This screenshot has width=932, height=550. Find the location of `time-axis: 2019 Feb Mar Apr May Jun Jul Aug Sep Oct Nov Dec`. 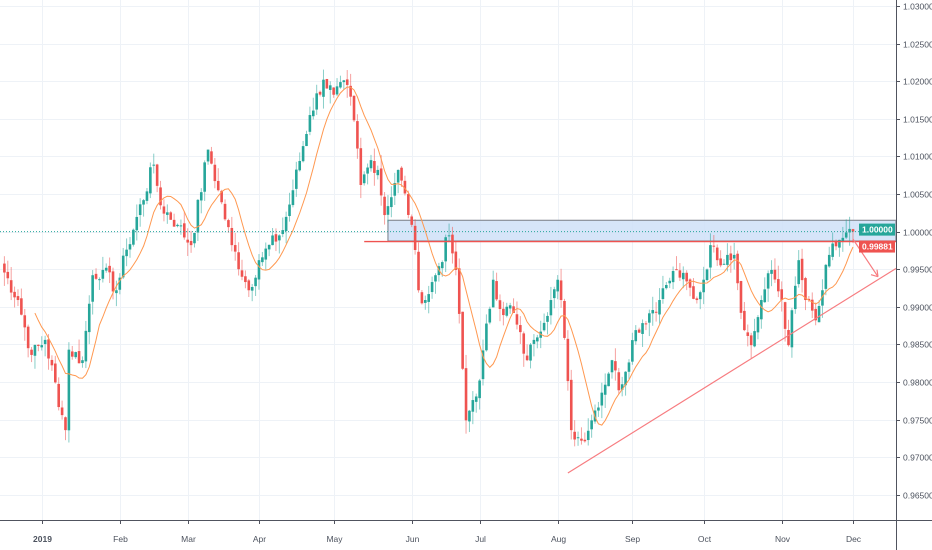

time-axis: 2019 Feb Mar Apr May Jun Jul Aug Sep Oct Nov Dec is located at coordinates (447, 532).